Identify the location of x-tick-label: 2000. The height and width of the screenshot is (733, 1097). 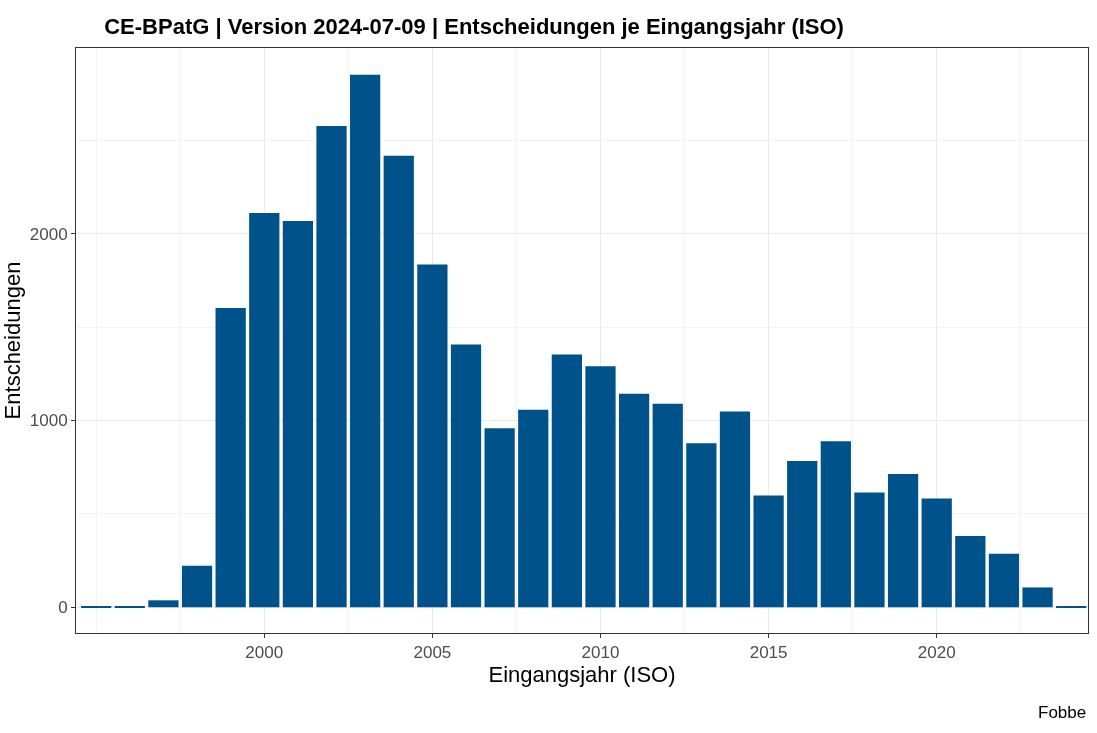
(264, 653).